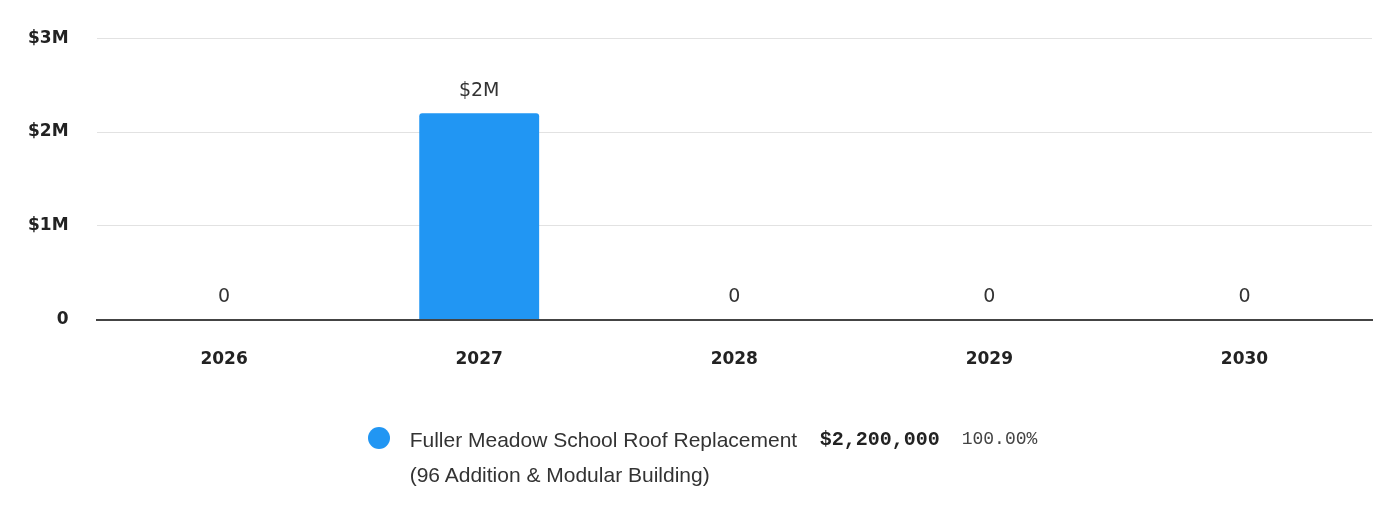  I want to click on x-tick-label: 2026, so click(224, 358).